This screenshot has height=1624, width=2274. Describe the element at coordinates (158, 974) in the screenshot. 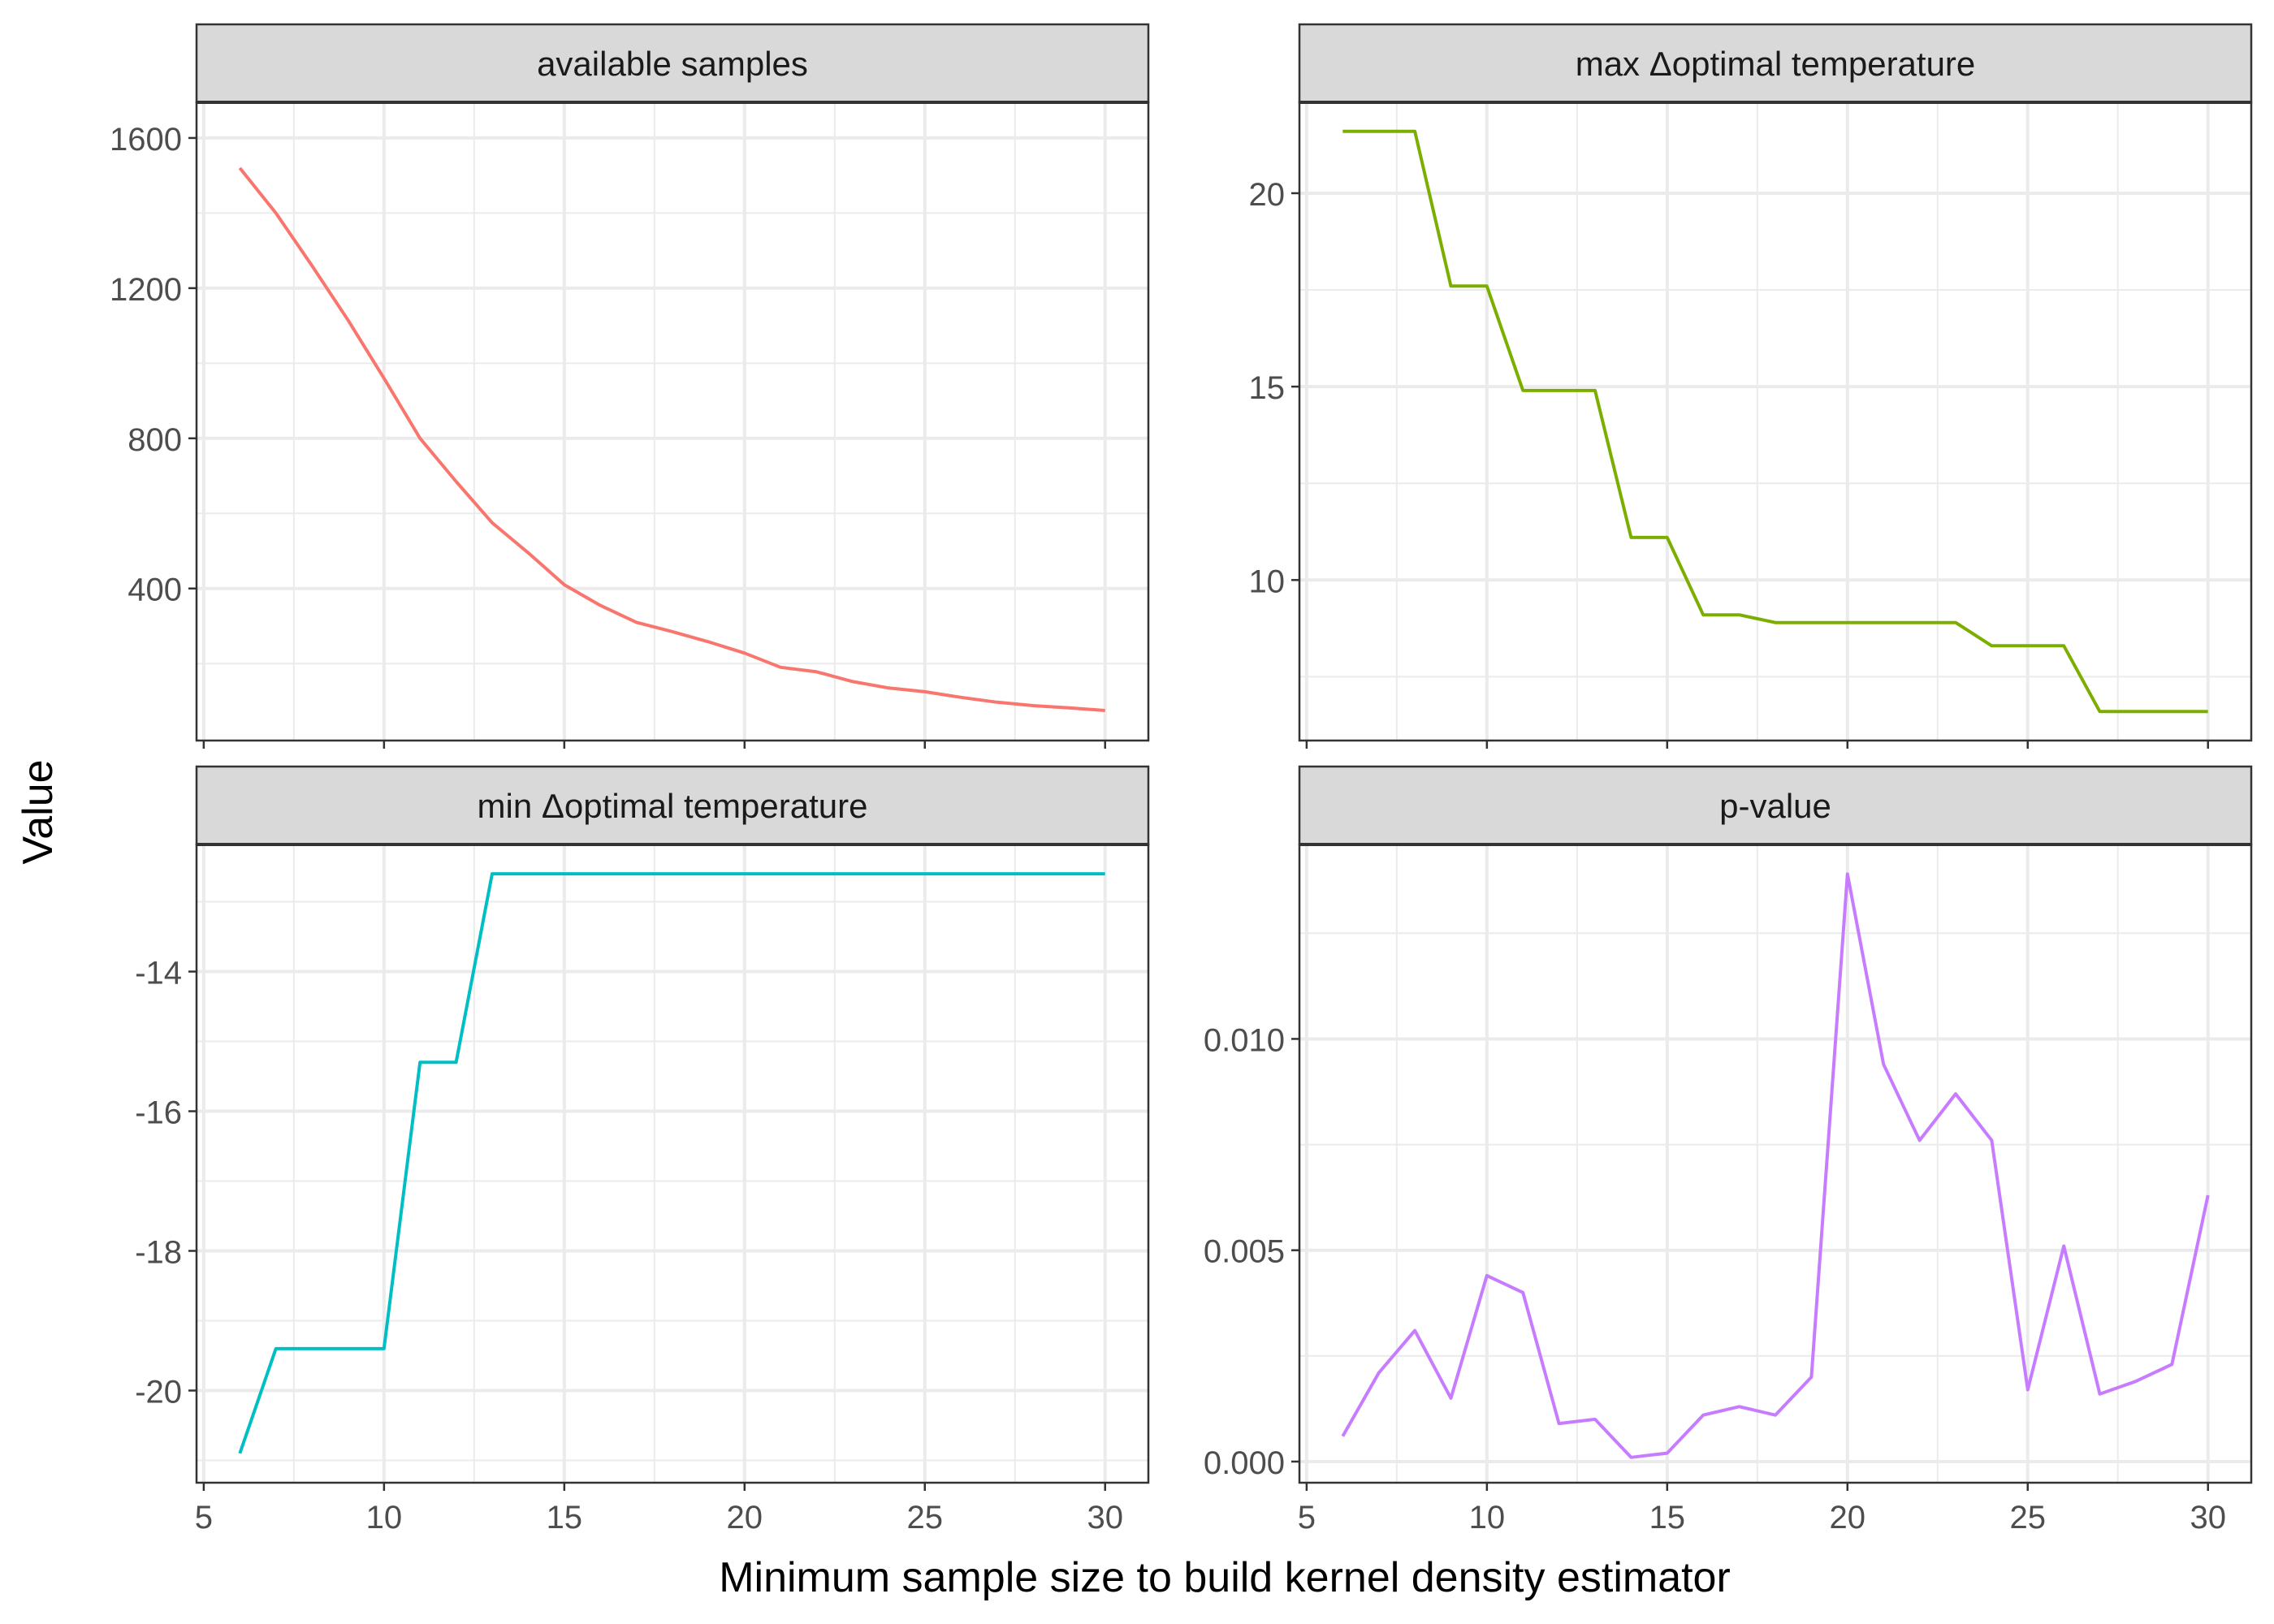

I see `y-tick-label: -14` at that location.